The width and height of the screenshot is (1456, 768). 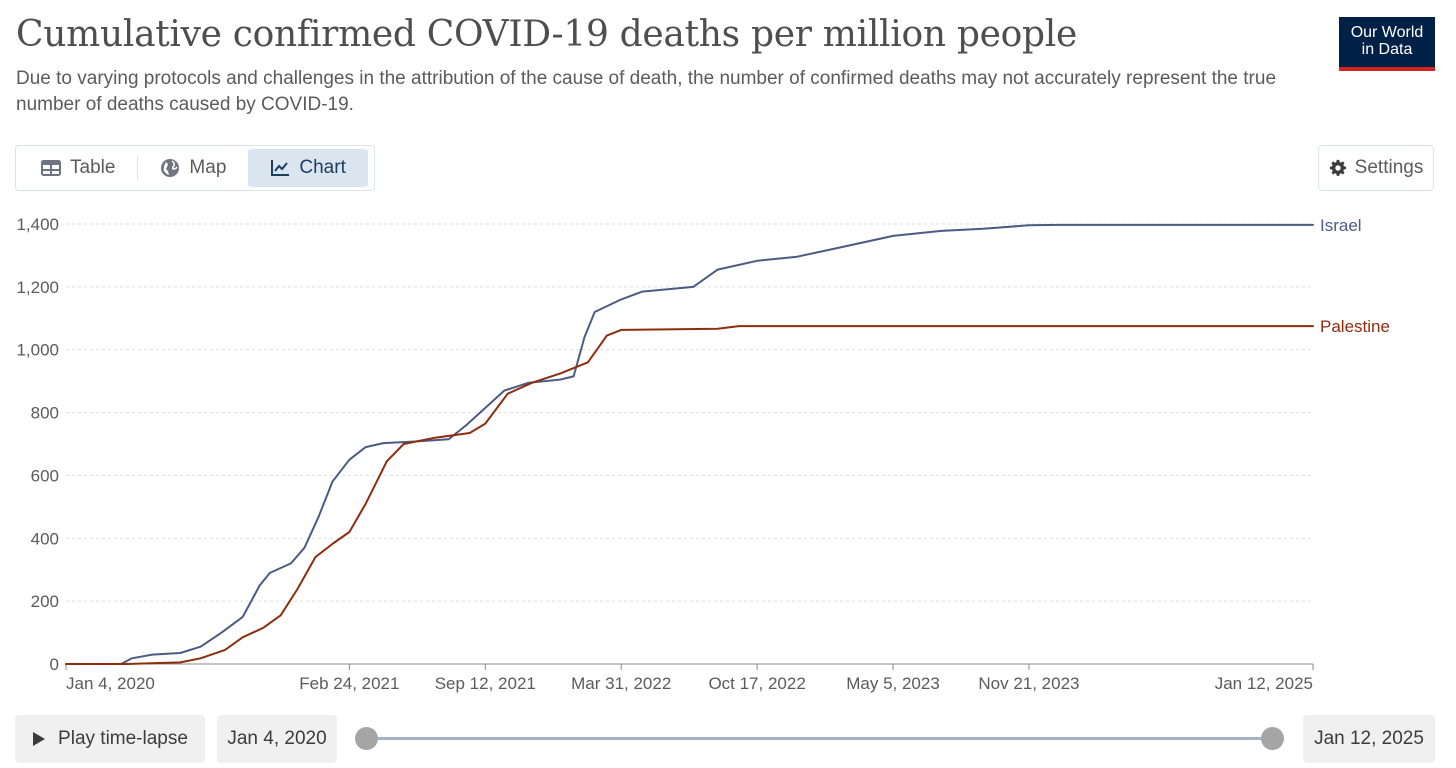 What do you see at coordinates (54, 664) in the screenshot?
I see `y-tick-label: 0` at bounding box center [54, 664].